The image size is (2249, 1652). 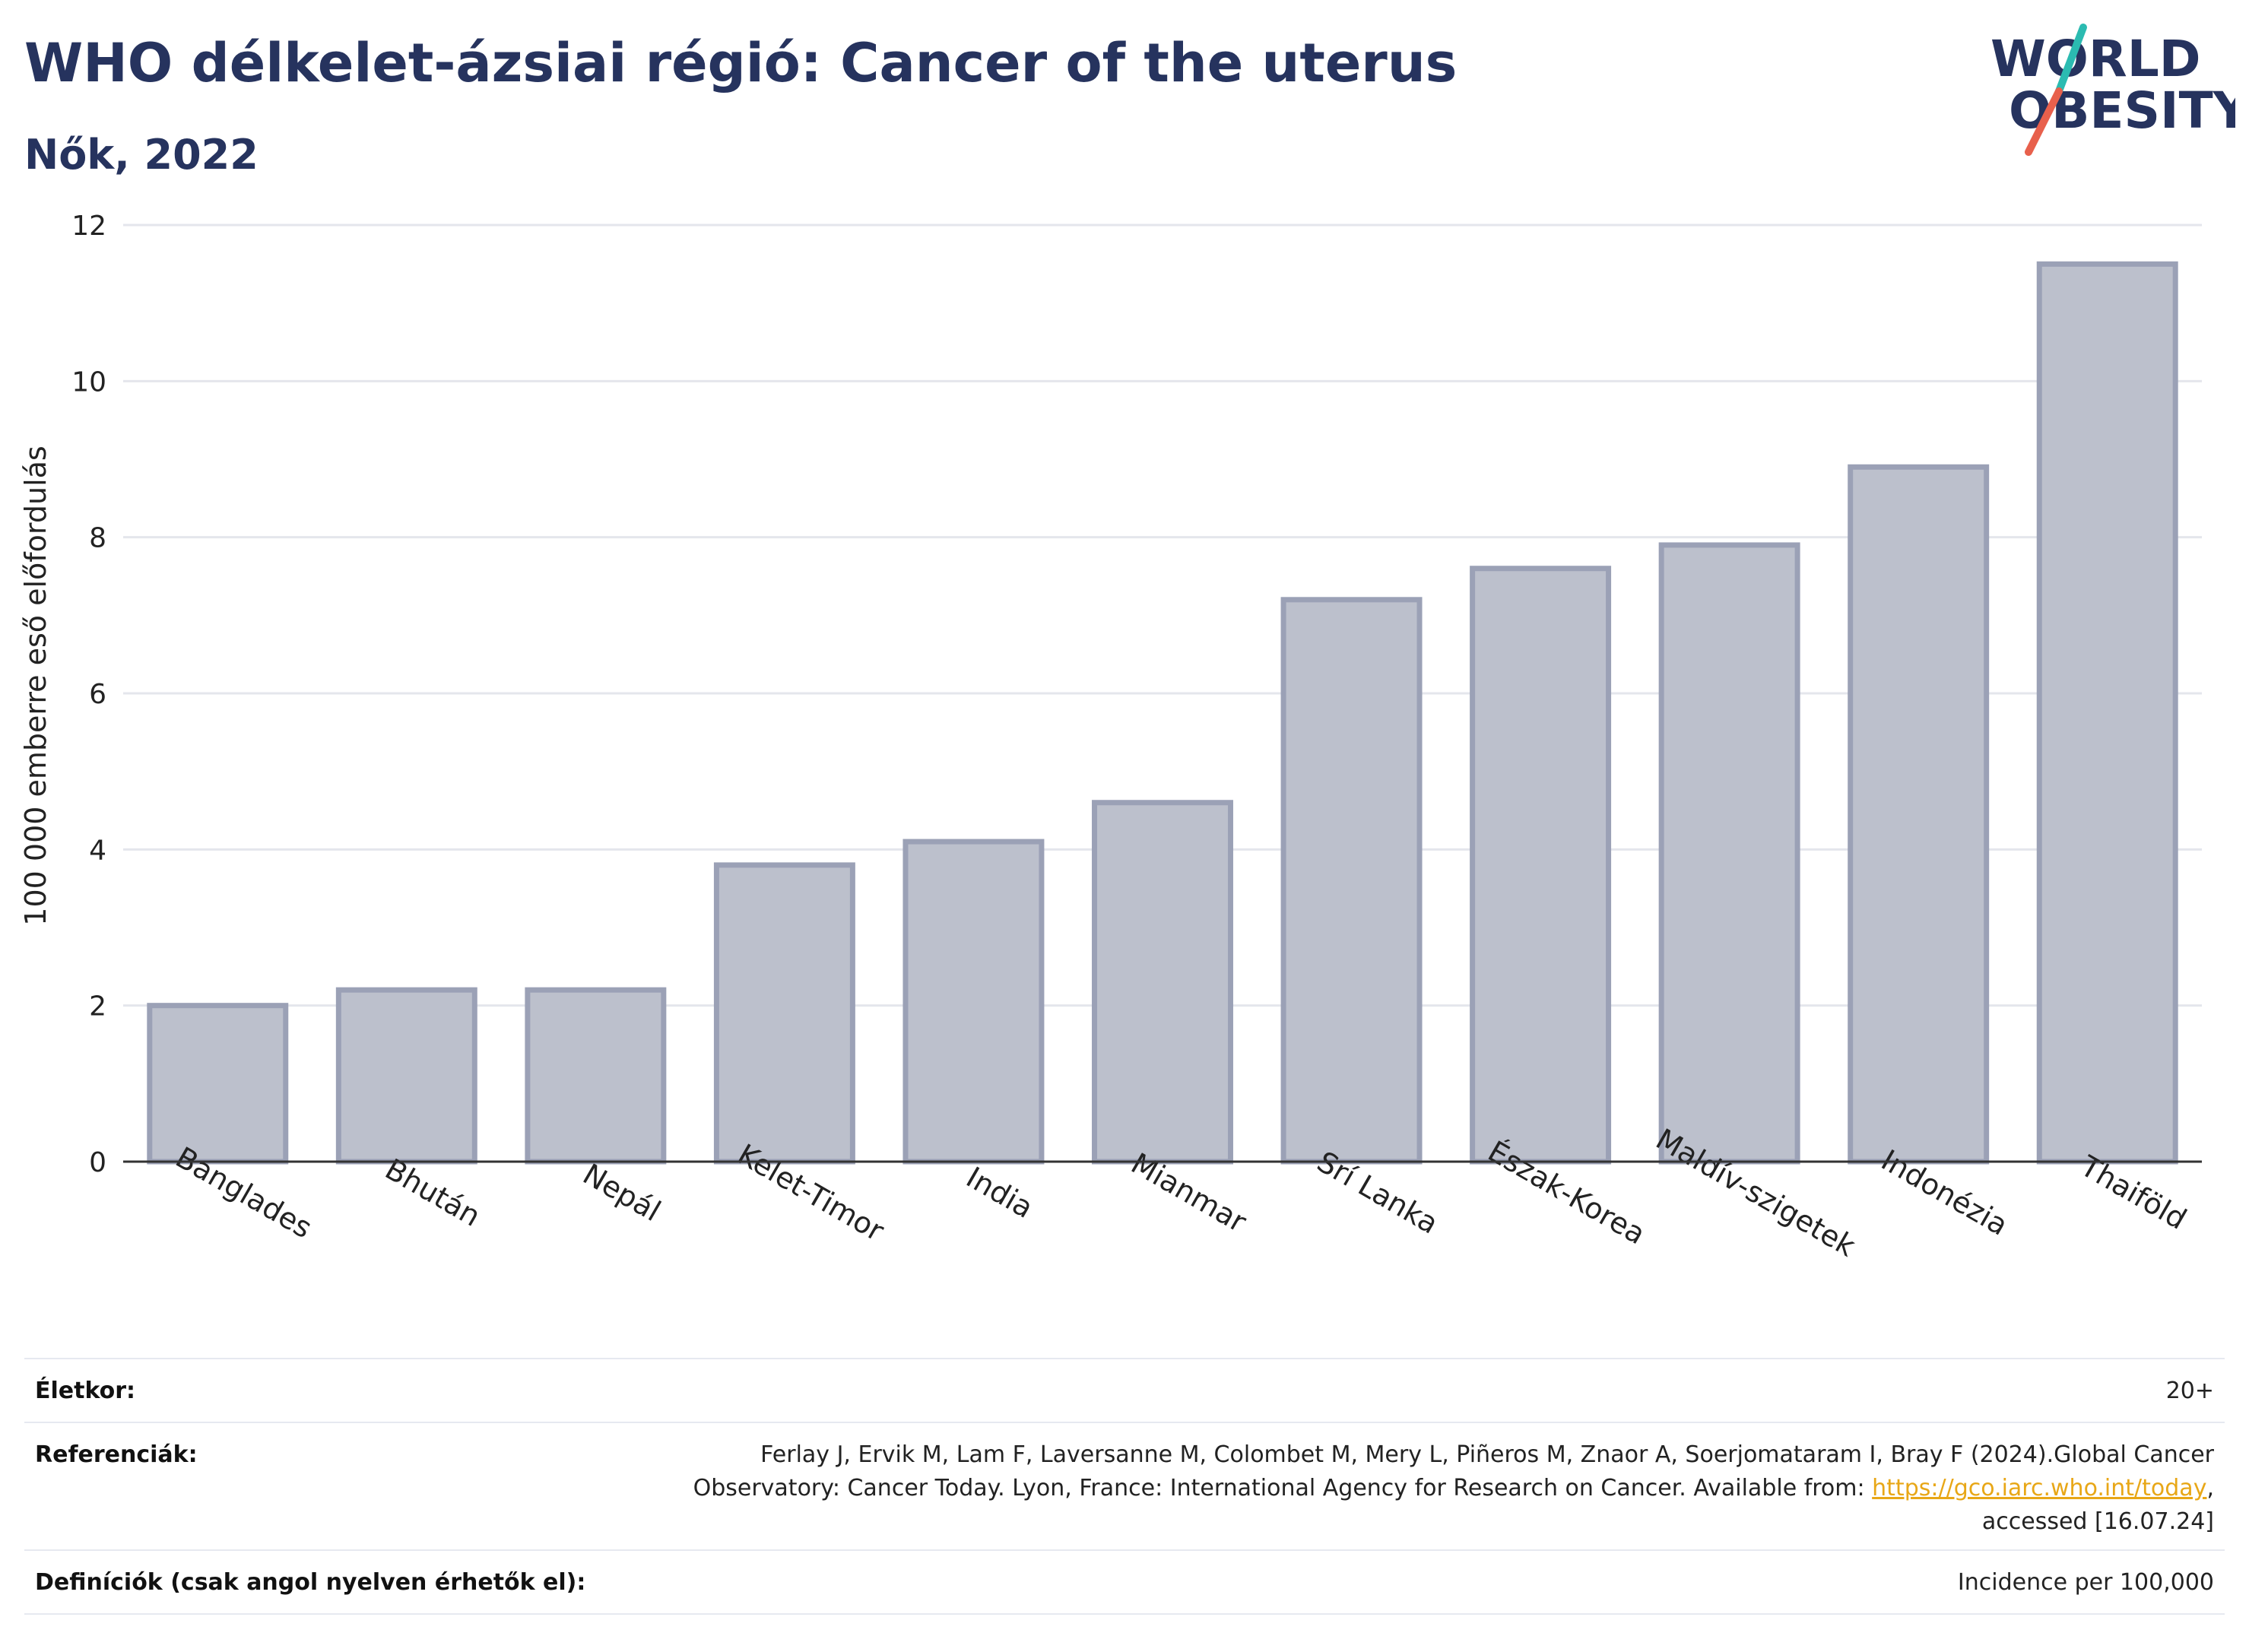 What do you see at coordinates (2095, 59) in the screenshot?
I see `logo-text-world: WORLD` at bounding box center [2095, 59].